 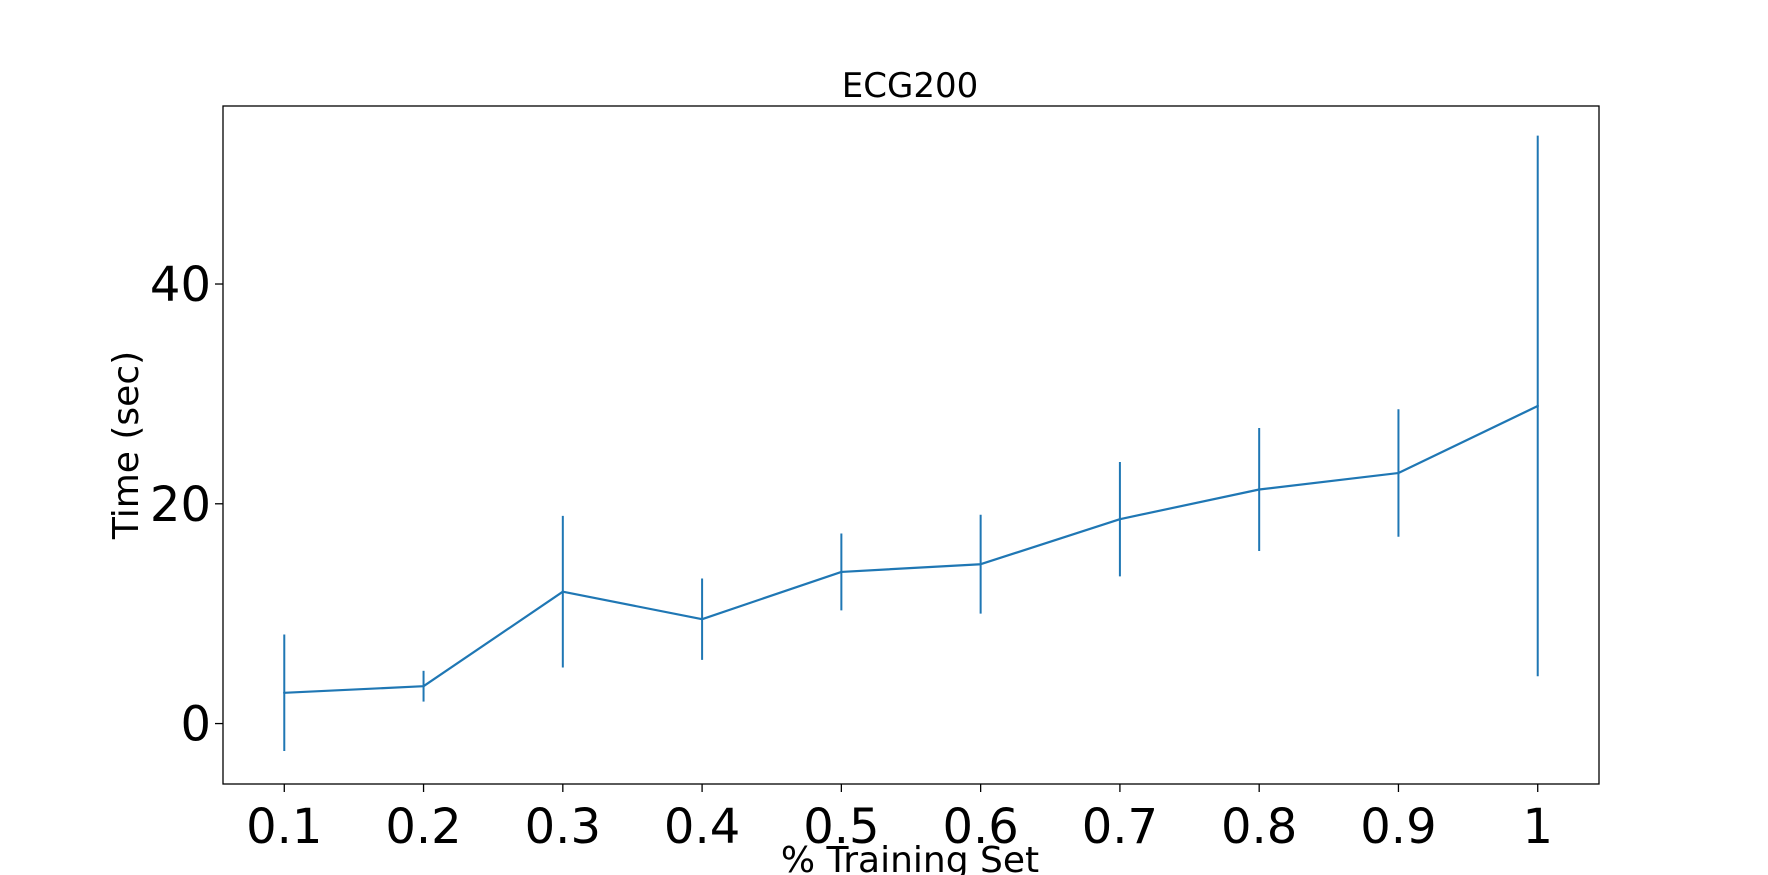 What do you see at coordinates (910, 857) in the screenshot?
I see `x-axis-label: % Training Set` at bounding box center [910, 857].